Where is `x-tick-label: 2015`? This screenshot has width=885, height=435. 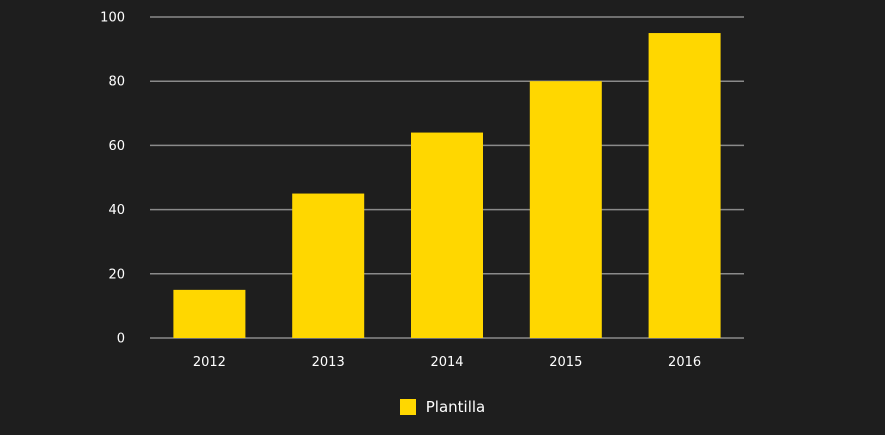
x-tick-label: 2015 is located at coordinates (565, 362).